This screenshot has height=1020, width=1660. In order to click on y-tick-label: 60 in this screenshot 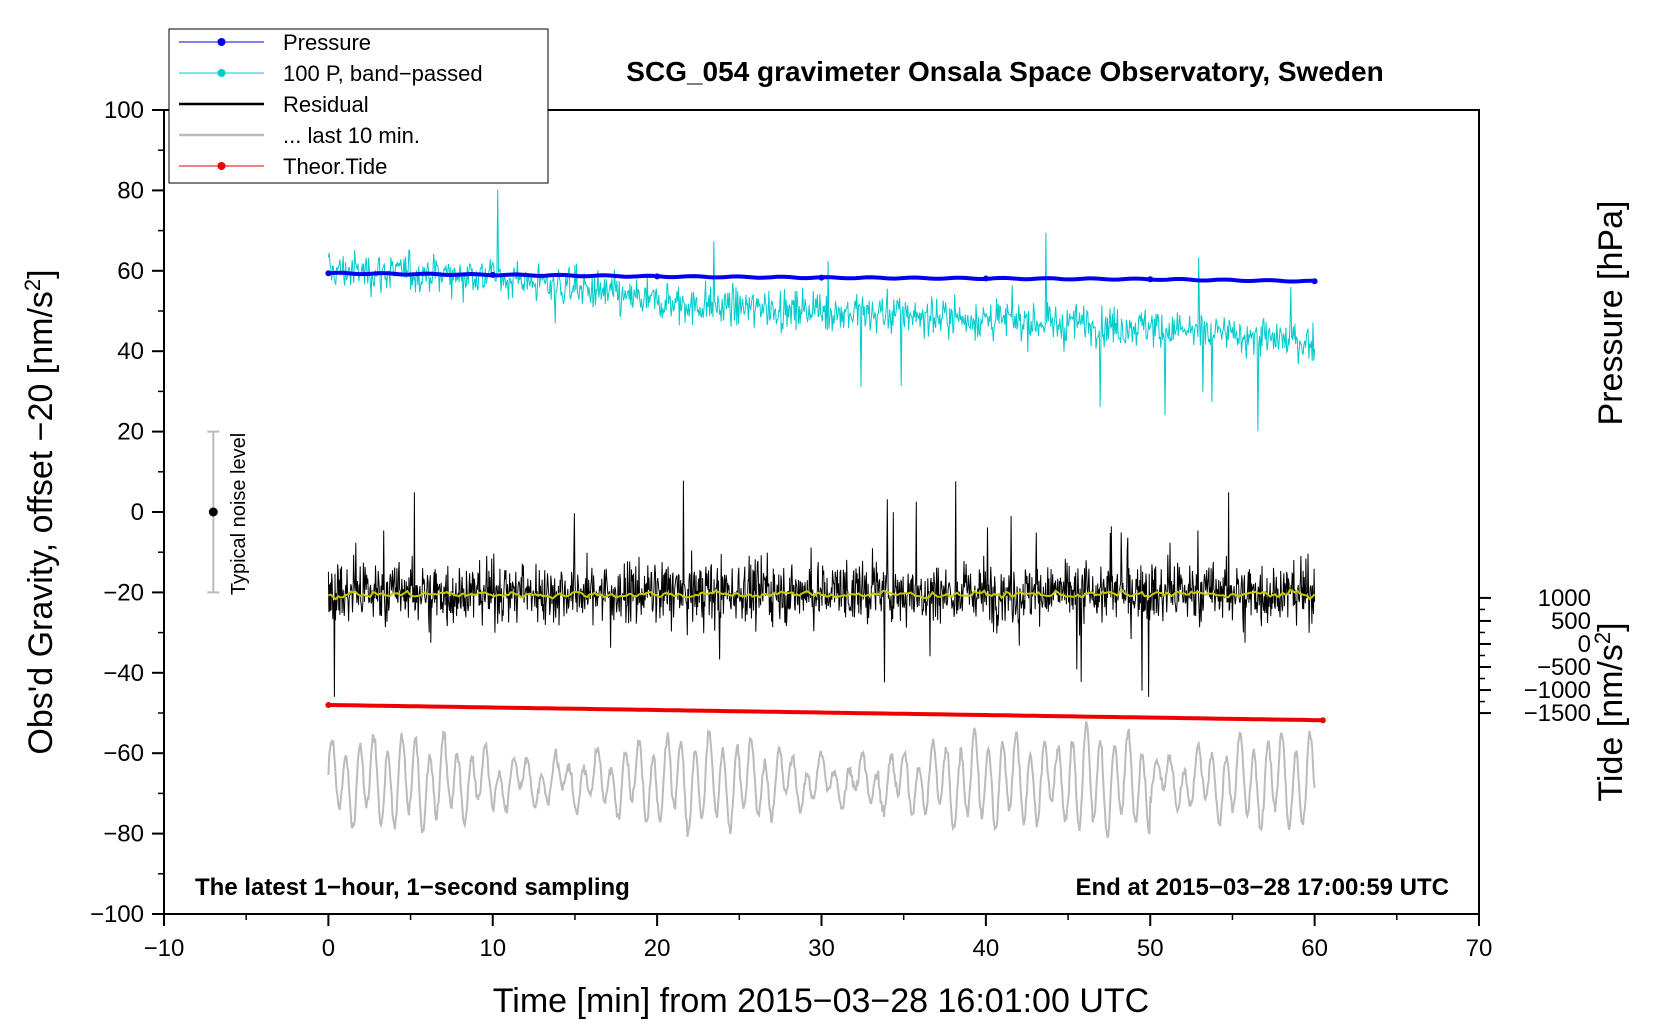, I will do `click(130, 271)`.